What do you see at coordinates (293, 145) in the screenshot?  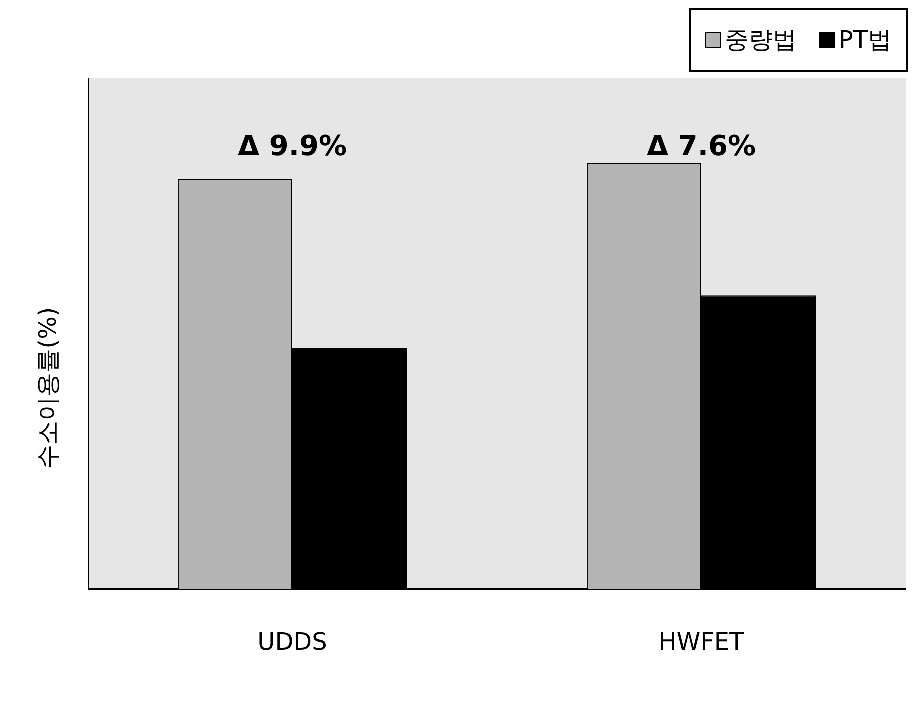 I see `text: Δ 9.9%` at bounding box center [293, 145].